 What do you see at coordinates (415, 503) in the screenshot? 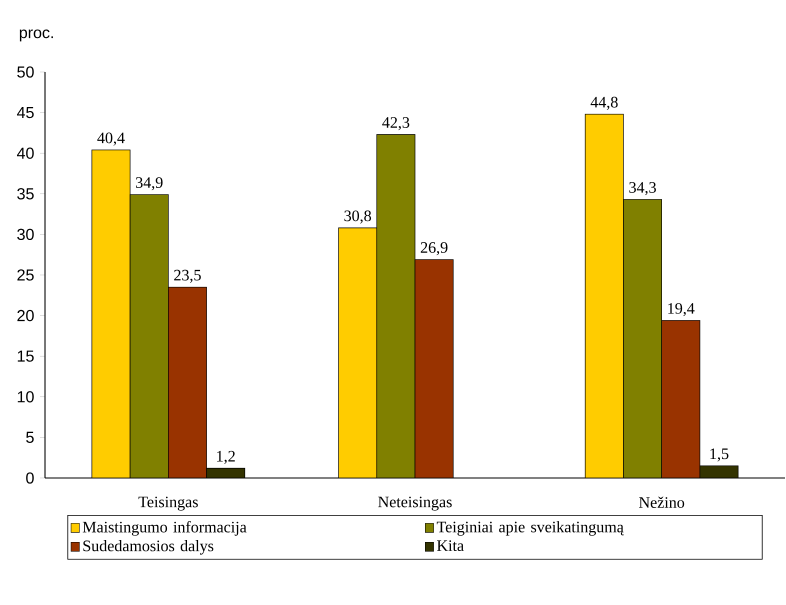
I see `x-tick-label: Neteisingas` at bounding box center [415, 503].